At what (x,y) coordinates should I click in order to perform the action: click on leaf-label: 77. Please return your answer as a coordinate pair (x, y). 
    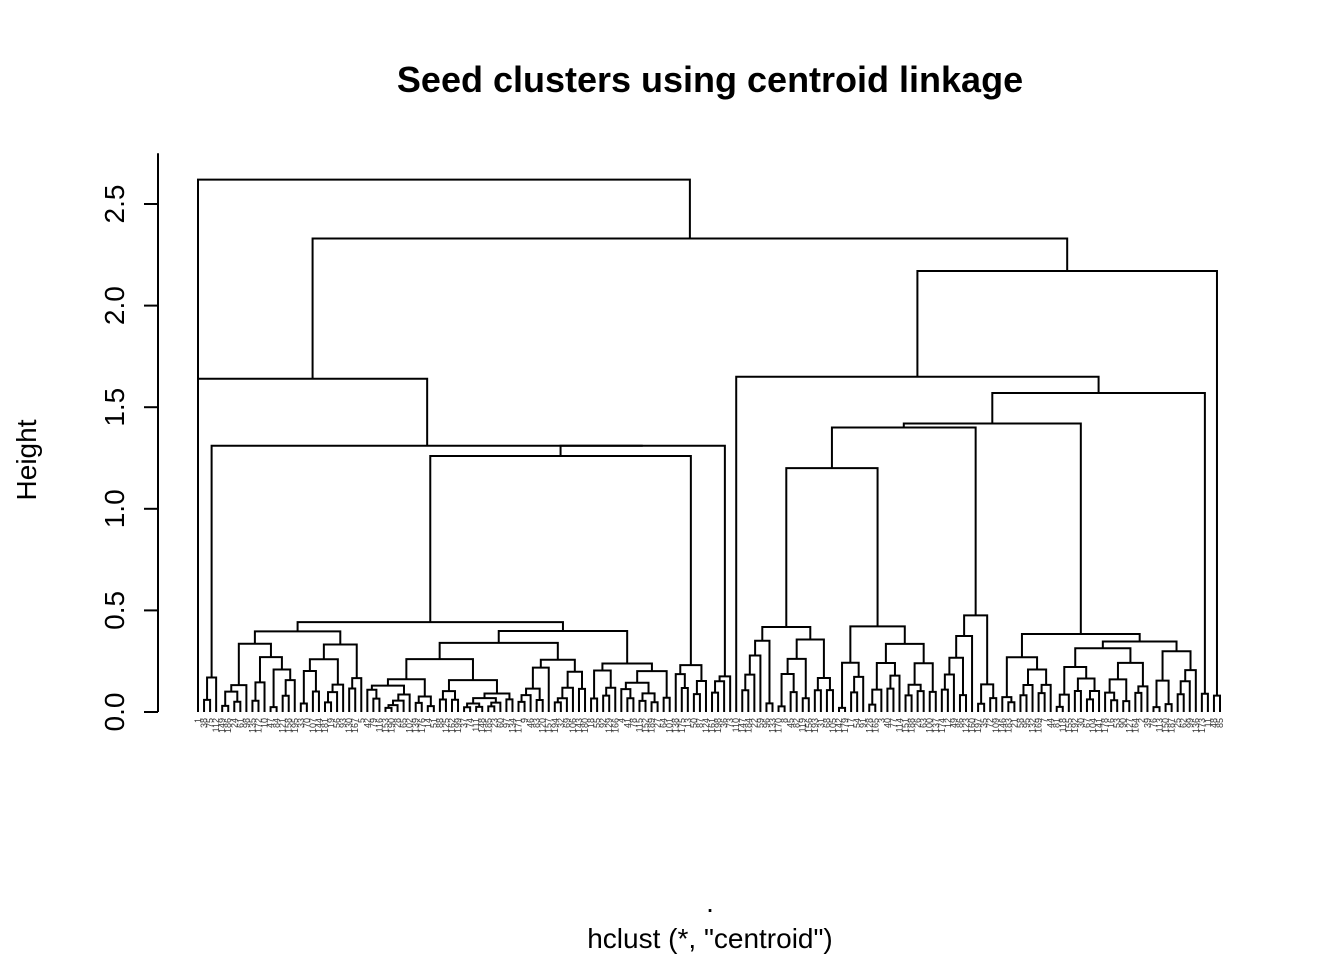
    Looking at the image, I should click on (893, 723).